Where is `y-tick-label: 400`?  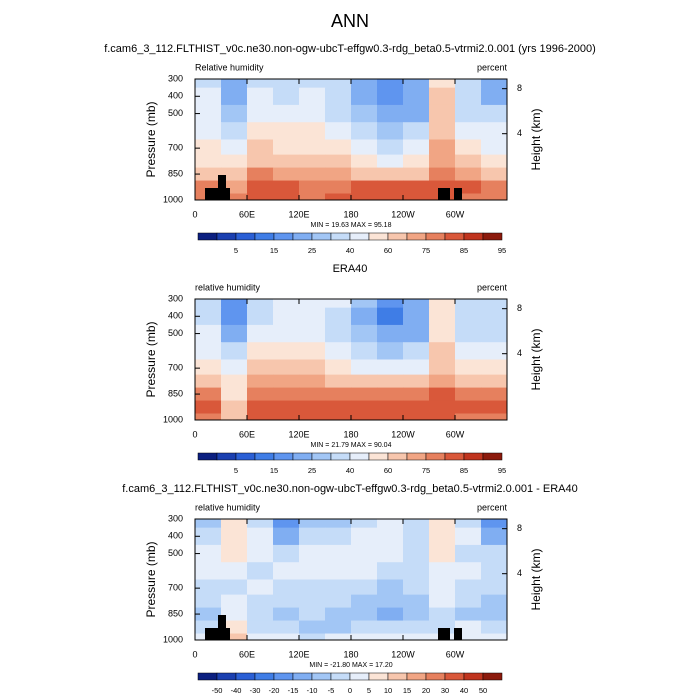 y-tick-label: 400 is located at coordinates (175, 536).